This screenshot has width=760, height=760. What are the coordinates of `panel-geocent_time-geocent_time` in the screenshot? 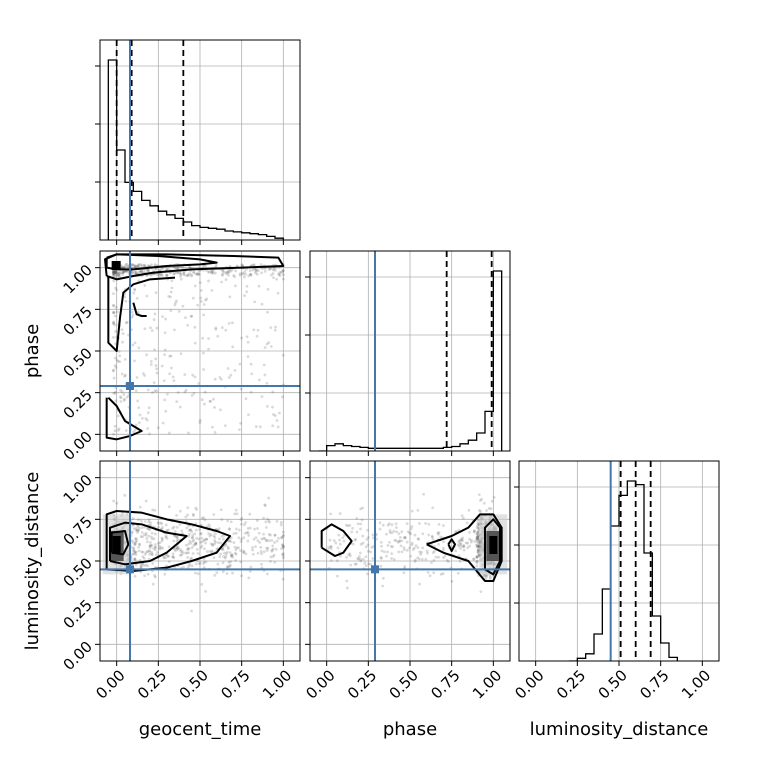 It's located at (198, 142).